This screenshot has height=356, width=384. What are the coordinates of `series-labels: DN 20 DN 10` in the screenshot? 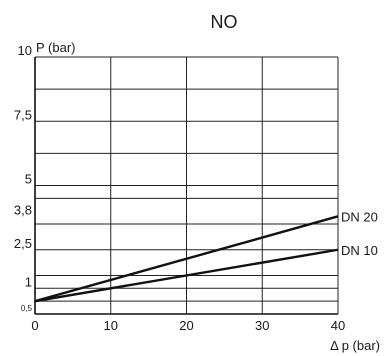 It's located at (359, 233).